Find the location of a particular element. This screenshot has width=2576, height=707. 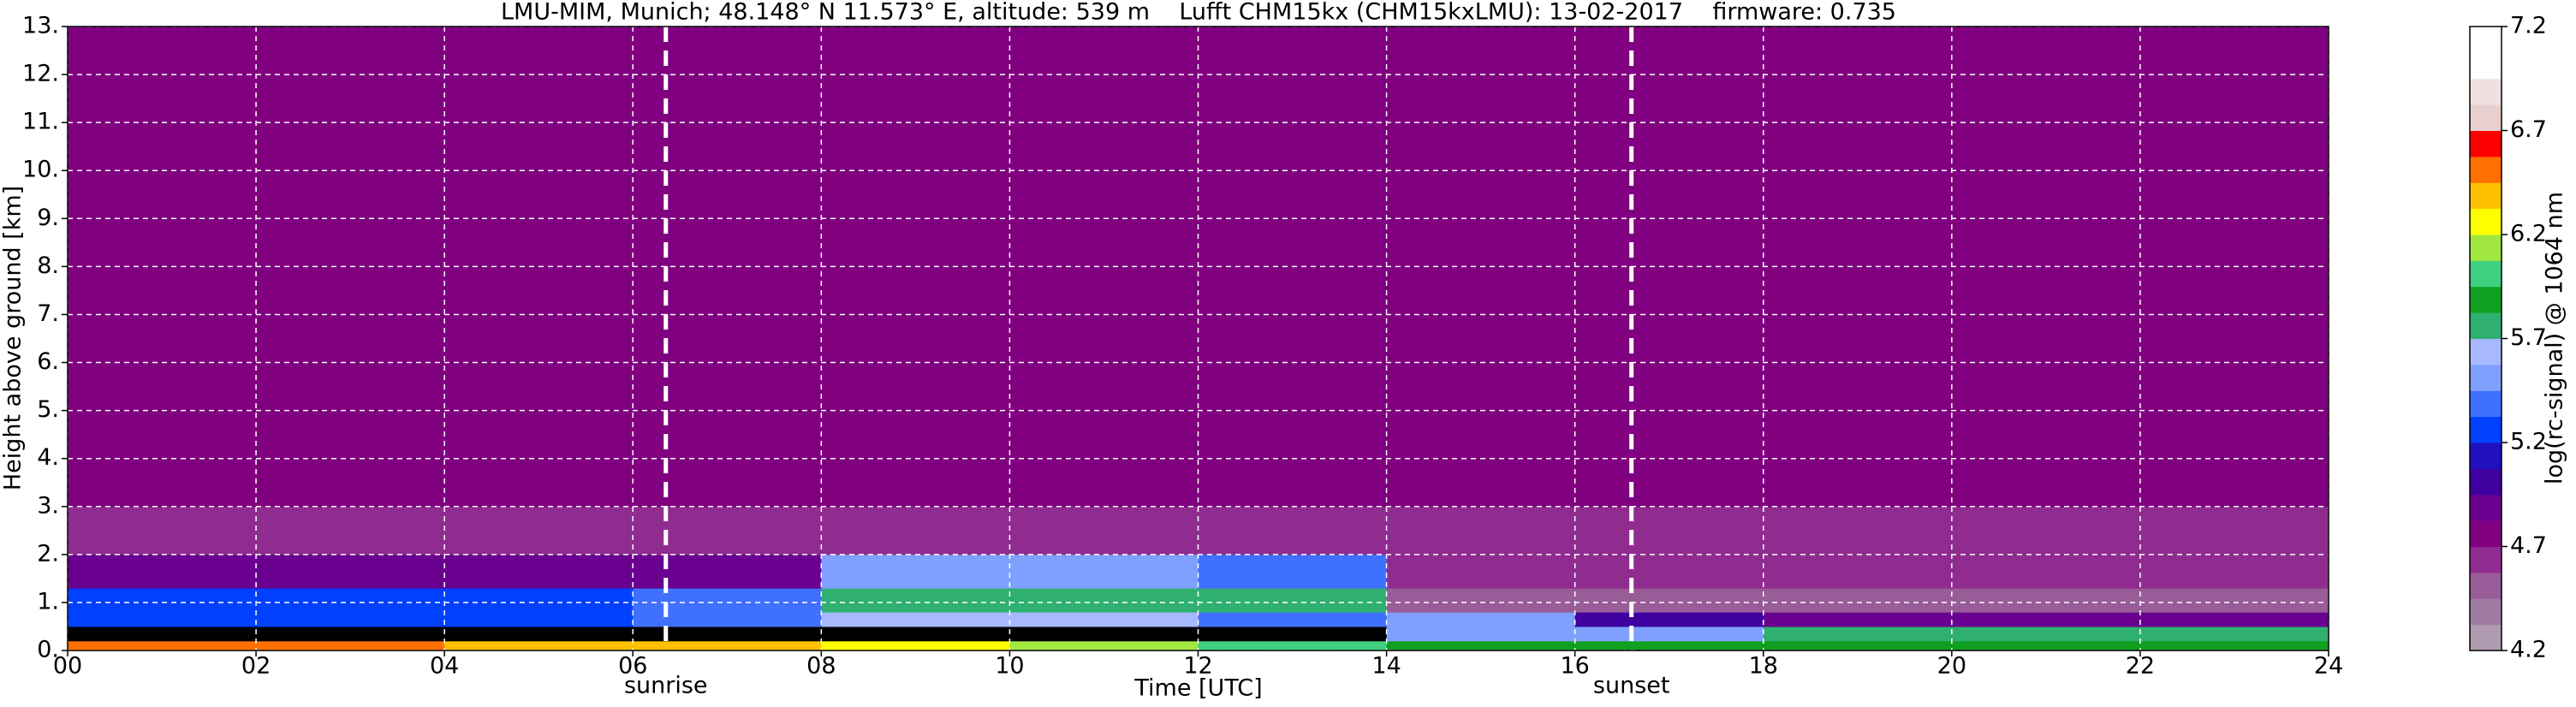

y-tick-label: 0. is located at coordinates (48, 650).